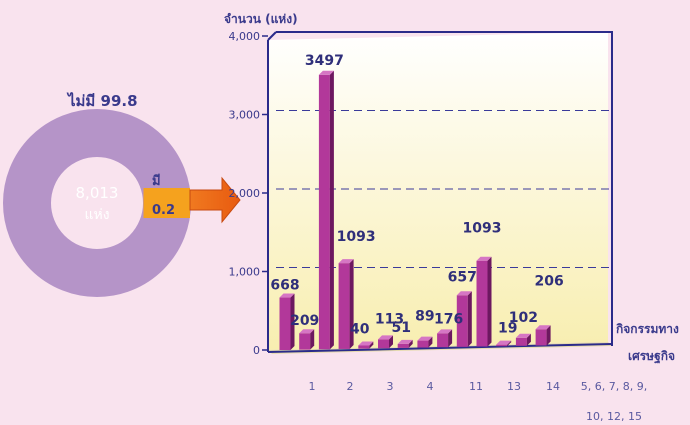 This screenshot has width=690, height=425. I want to click on data-label: 19, so click(507, 329).